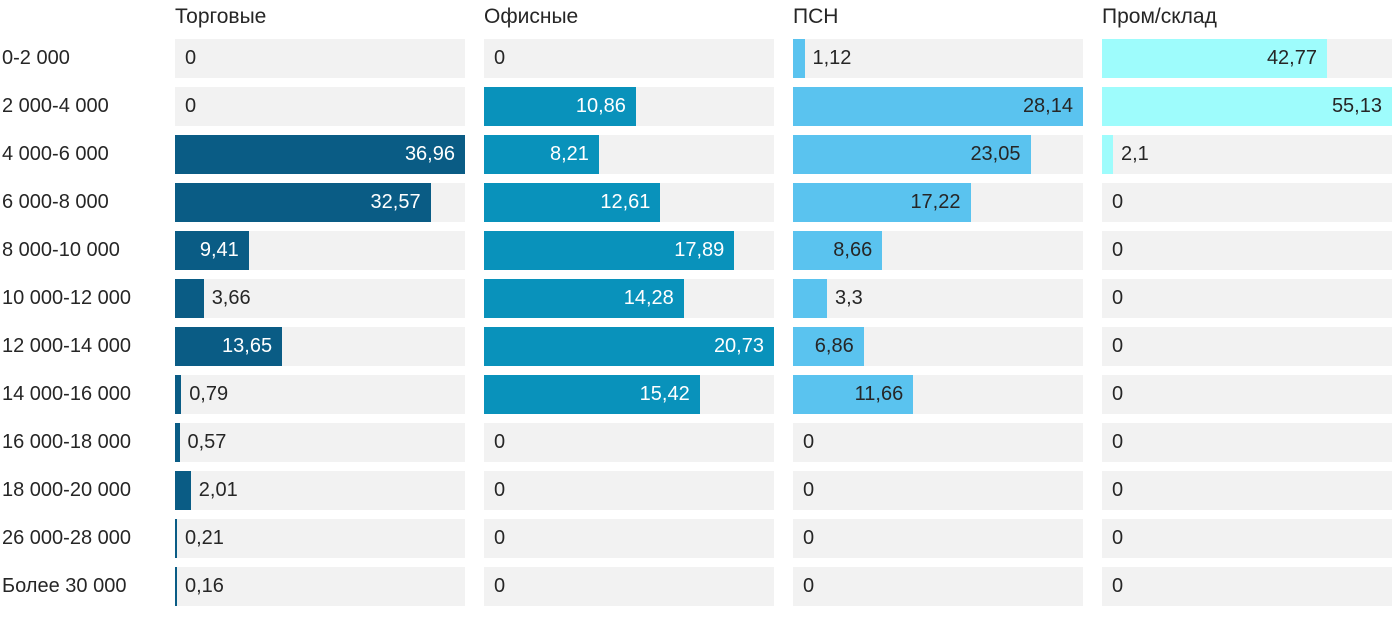 The width and height of the screenshot is (1400, 622). What do you see at coordinates (629, 298) in the screenshot?
I see `bar-track: 14,28` at bounding box center [629, 298].